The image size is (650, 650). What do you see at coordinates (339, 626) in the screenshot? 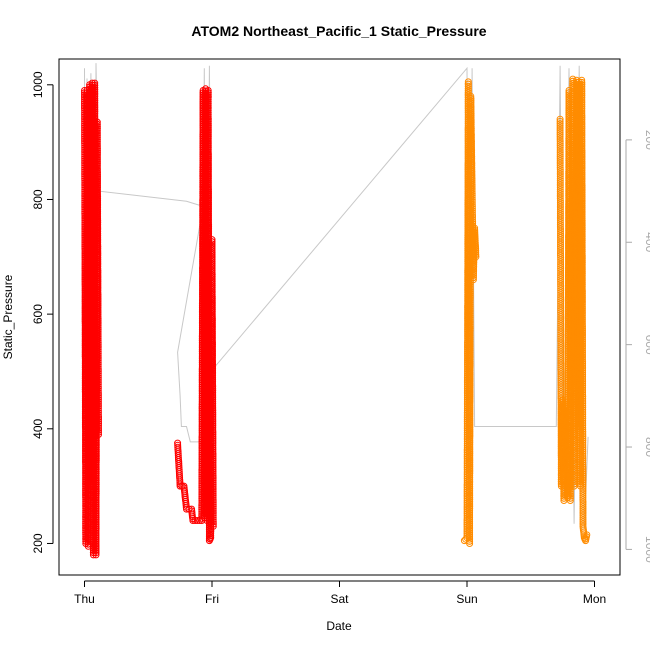
I see `x-axis-label: Date` at bounding box center [339, 626].